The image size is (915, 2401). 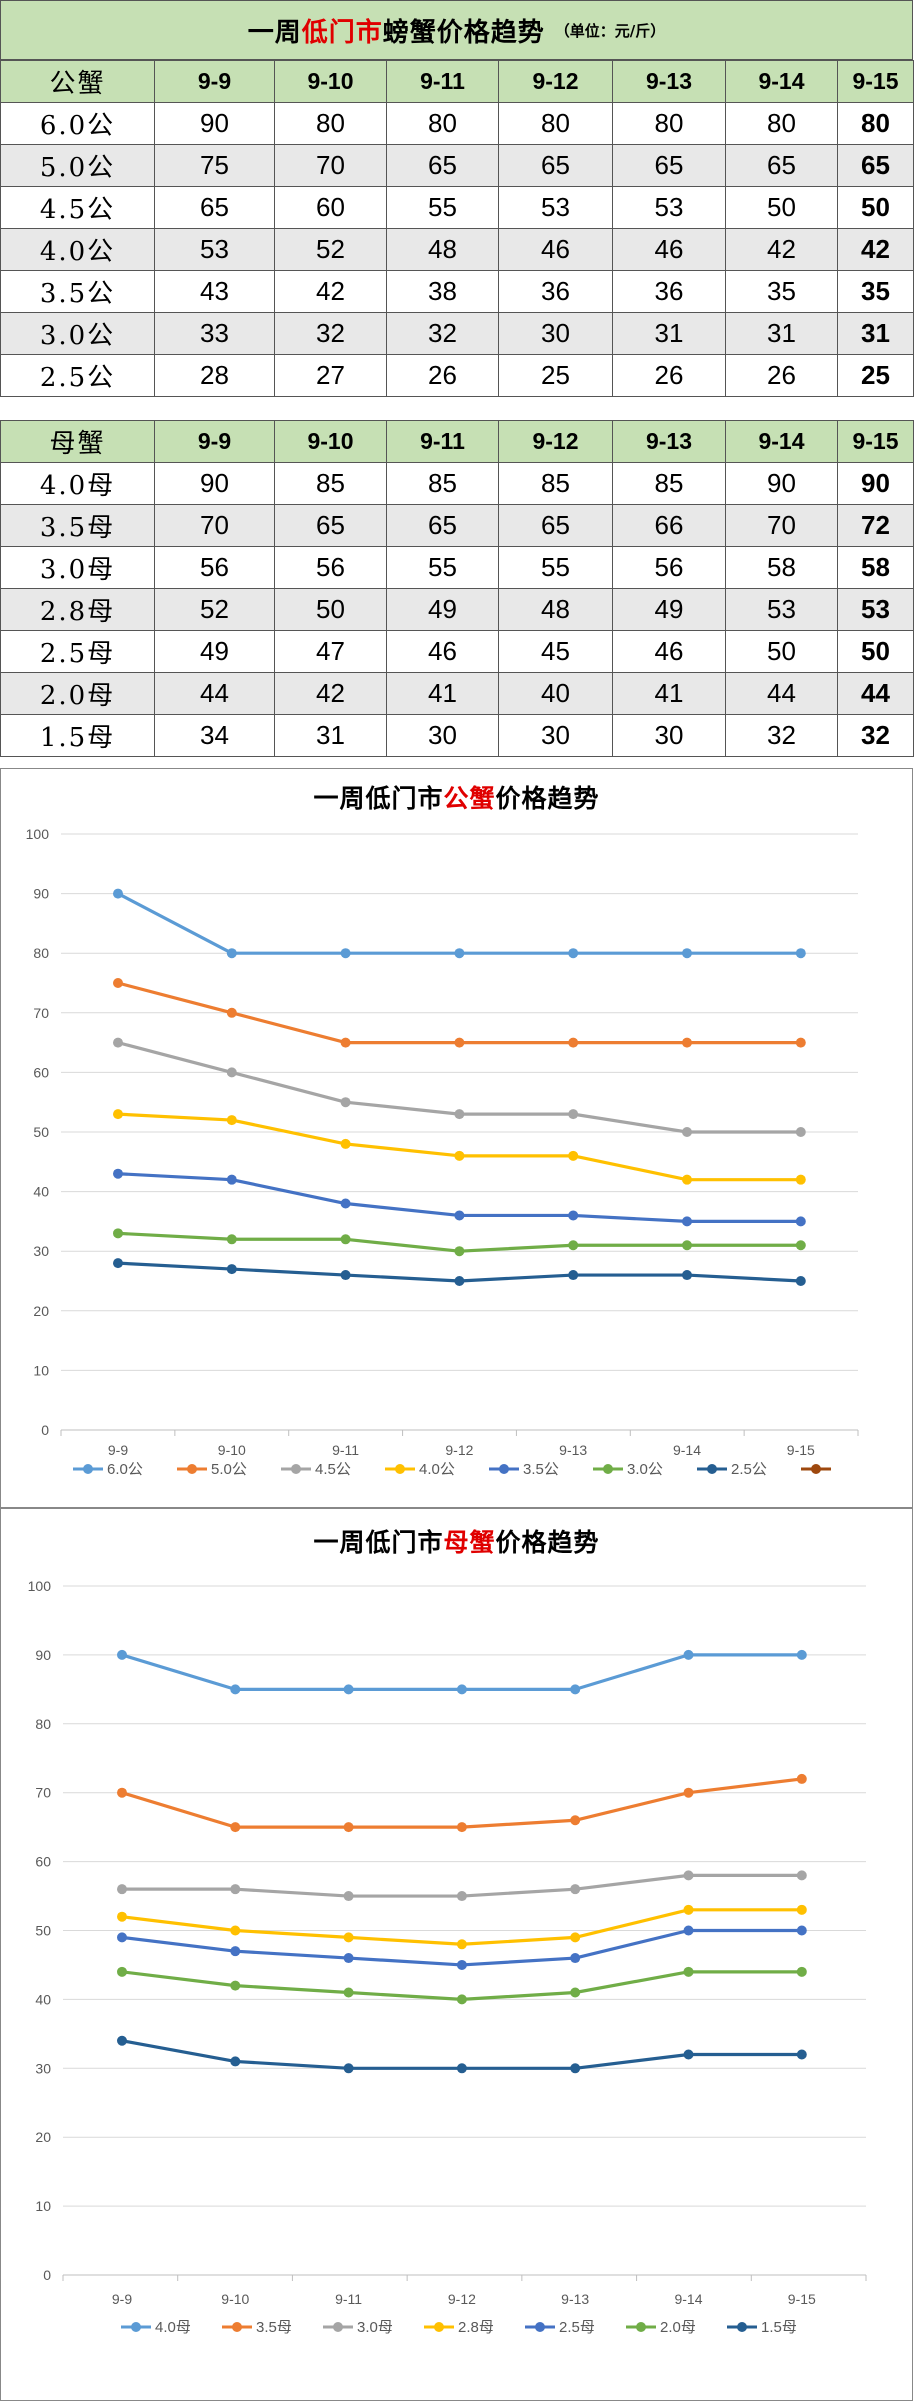 What do you see at coordinates (457, 375) in the screenshot?
I see `table-row: 2.5公 28 27 26 25 26 26 25` at bounding box center [457, 375].